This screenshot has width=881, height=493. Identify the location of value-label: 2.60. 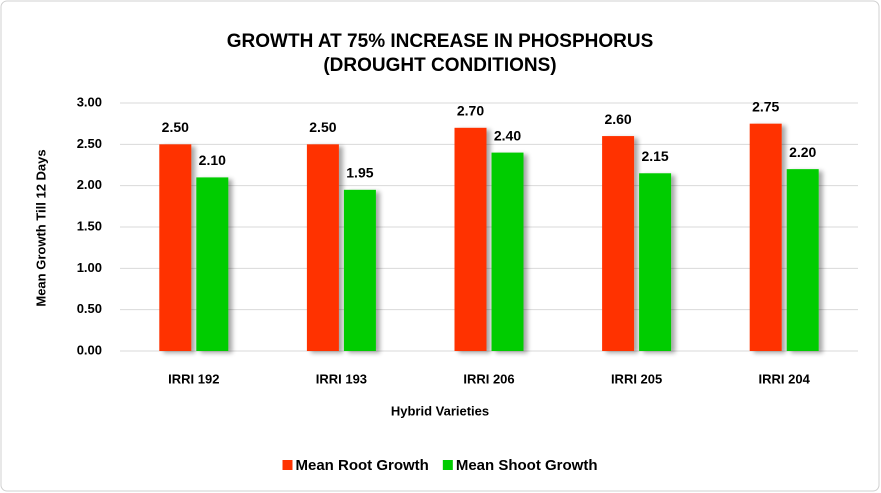
(617, 119).